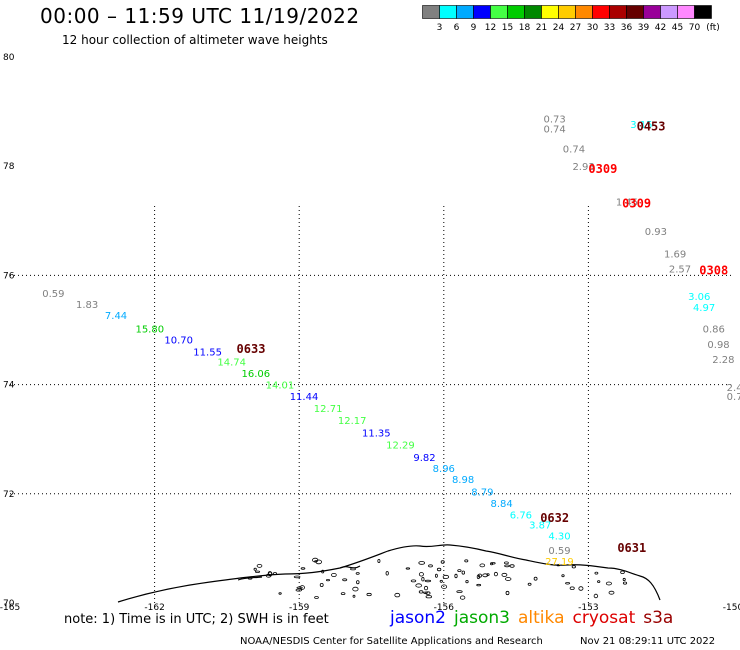 The image size is (740, 650). I want to click on scale-label: 12, so click(490, 28).